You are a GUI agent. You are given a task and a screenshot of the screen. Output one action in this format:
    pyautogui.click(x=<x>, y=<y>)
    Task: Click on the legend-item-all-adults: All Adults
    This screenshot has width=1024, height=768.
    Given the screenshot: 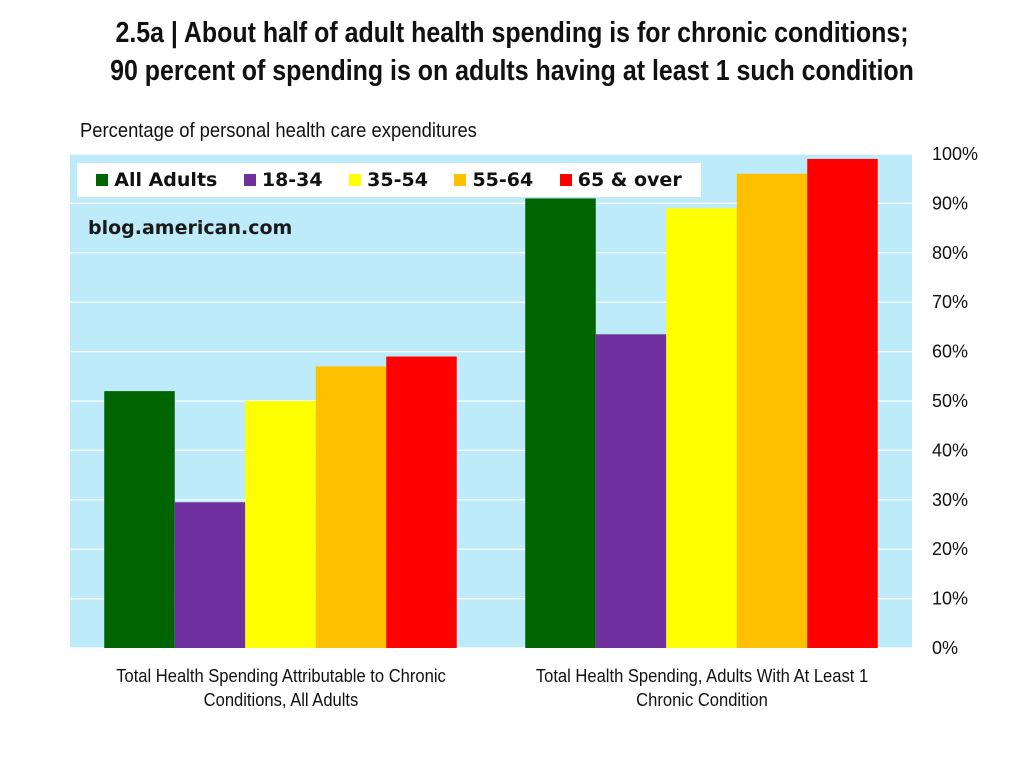 What is the action you would take?
    pyautogui.click(x=156, y=180)
    